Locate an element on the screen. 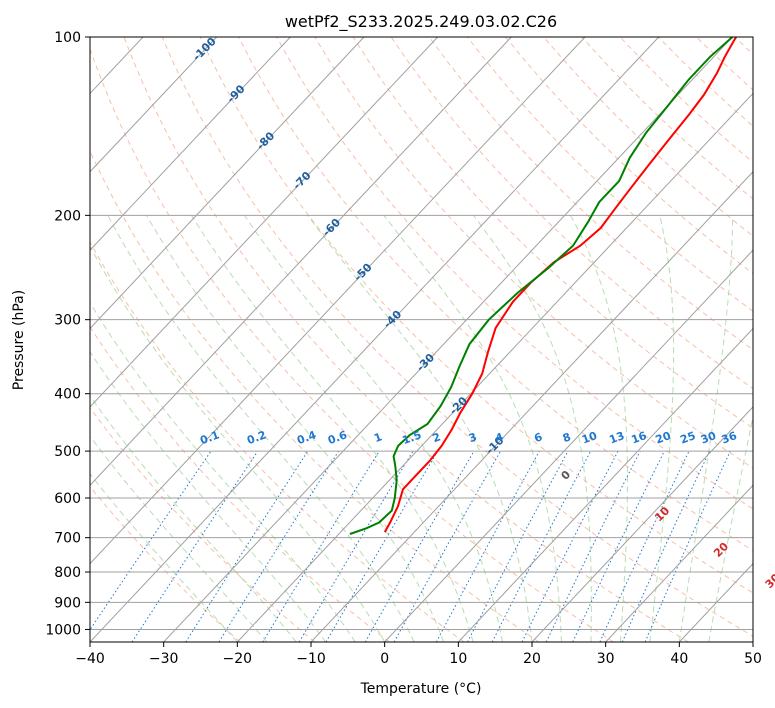  x-tick-label: 40 is located at coordinates (679, 659).